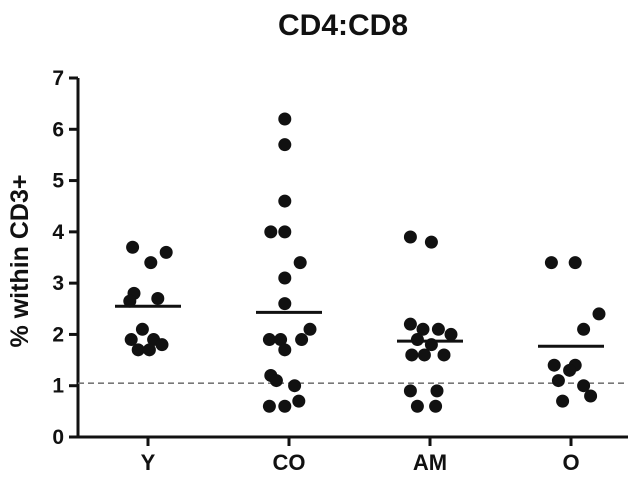 The height and width of the screenshot is (479, 629). What do you see at coordinates (58, 334) in the screenshot?
I see `y-tick-label: 2` at bounding box center [58, 334].